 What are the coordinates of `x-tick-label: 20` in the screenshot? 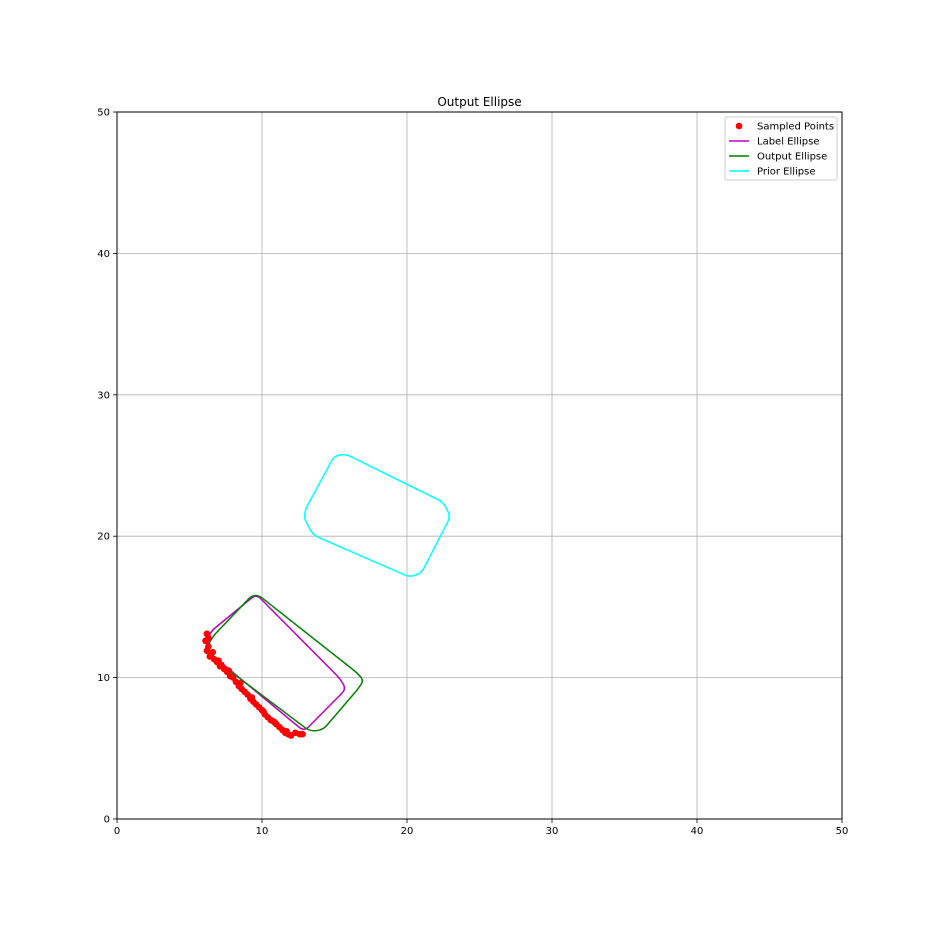 It's located at (407, 831).